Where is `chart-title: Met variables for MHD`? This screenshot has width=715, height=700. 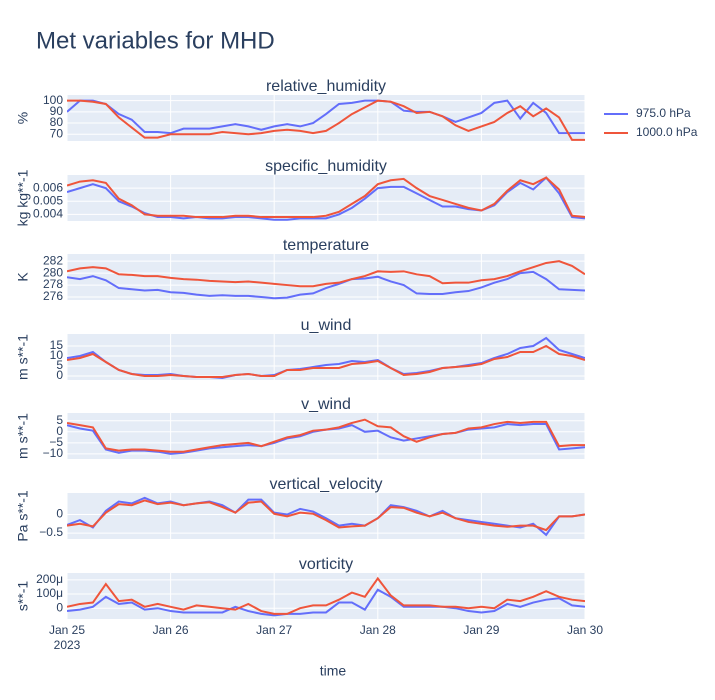
chart-title: Met variables for MHD is located at coordinates (155, 40).